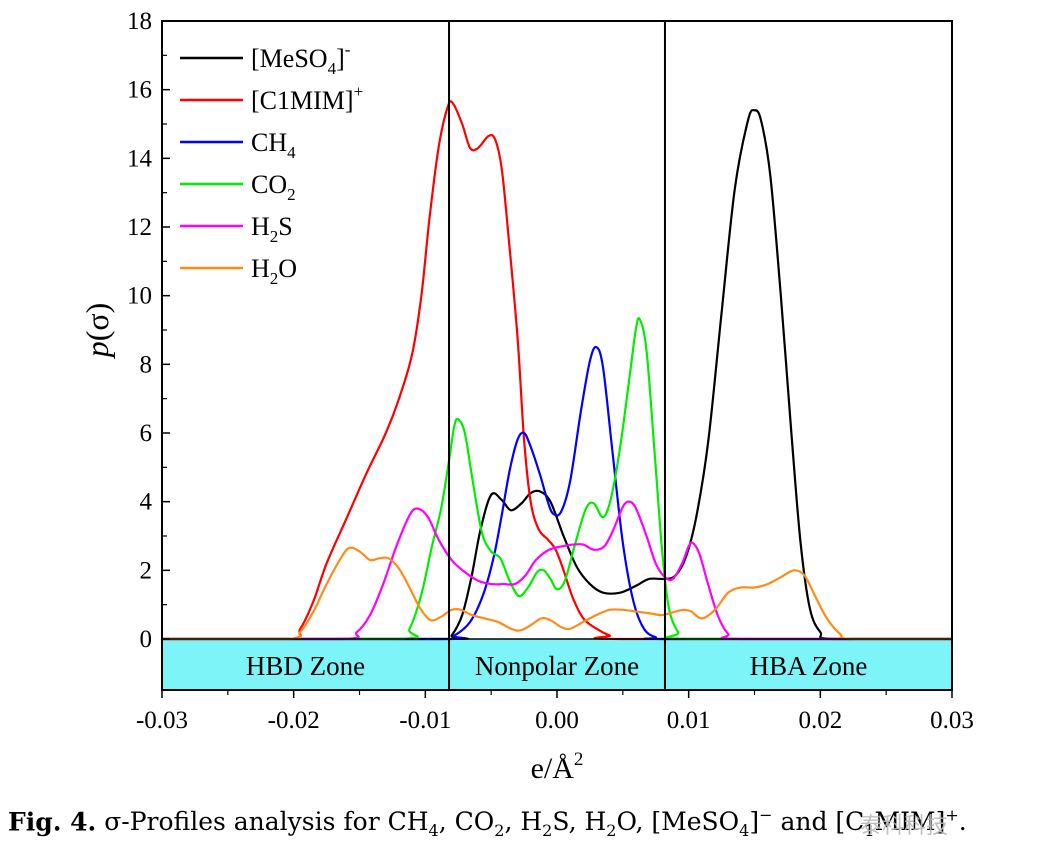  I want to click on zone-2-label: Nonpolar Zone, so click(557, 666).